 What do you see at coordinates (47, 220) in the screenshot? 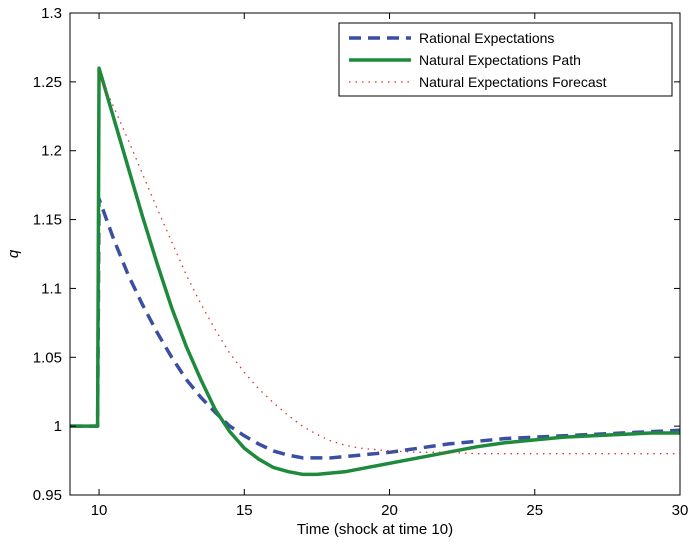
I see `y-tick-label: 1.15` at bounding box center [47, 220].